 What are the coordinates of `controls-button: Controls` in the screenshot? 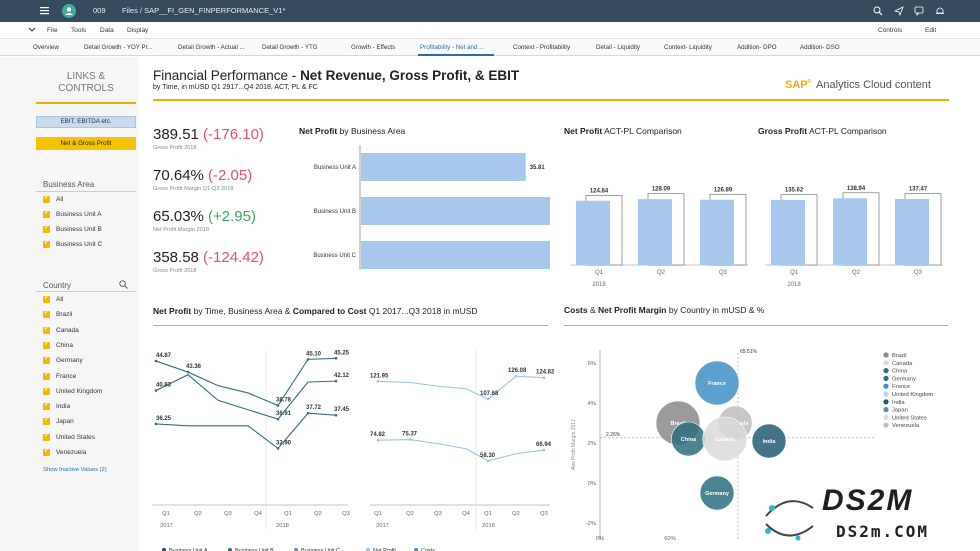 It's located at (890, 30).